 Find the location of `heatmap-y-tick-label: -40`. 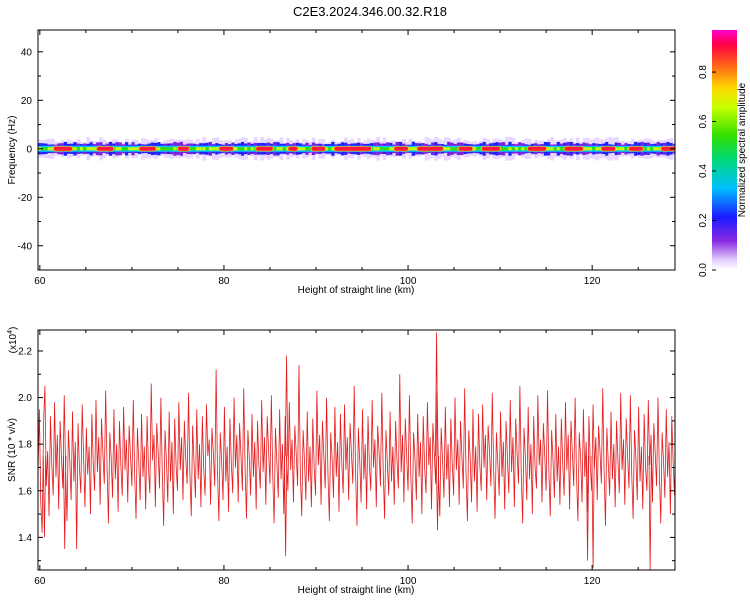

heatmap-y-tick-label: -40 is located at coordinates (25, 246).